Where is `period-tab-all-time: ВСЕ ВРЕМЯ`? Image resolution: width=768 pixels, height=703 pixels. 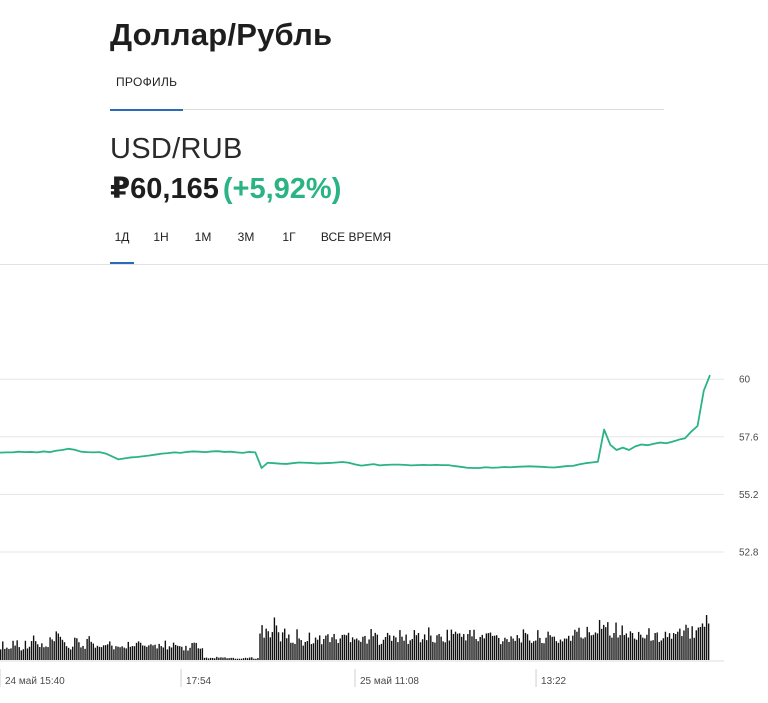 period-tab-all-time: ВСЕ ВРЕМЯ is located at coordinates (356, 243).